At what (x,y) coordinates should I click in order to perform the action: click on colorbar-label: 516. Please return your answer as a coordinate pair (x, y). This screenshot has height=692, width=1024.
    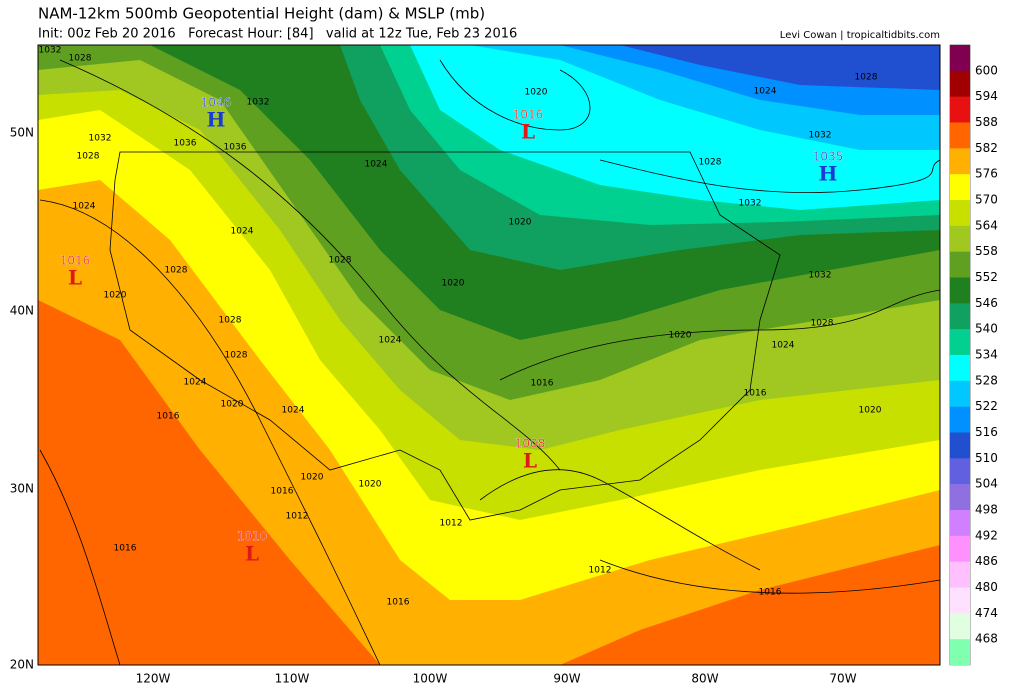
    Looking at the image, I should click on (986, 432).